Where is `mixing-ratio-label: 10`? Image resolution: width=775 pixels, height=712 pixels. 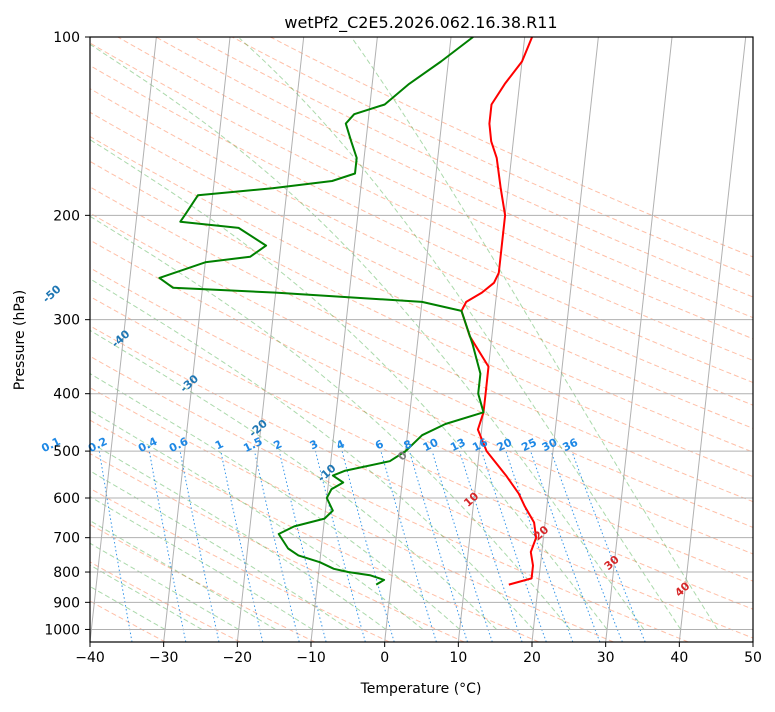
mixing-ratio-label: 10 is located at coordinates (431, 445).